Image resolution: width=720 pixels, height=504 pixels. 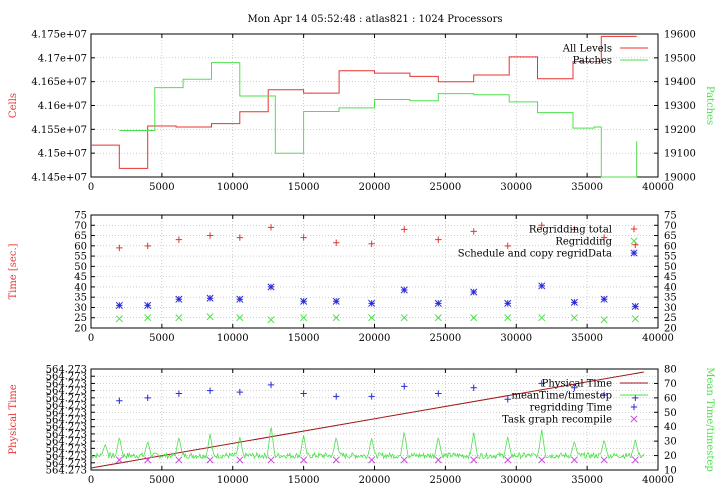 I want to click on y2-tick-label: 25, so click(x=670, y=318).